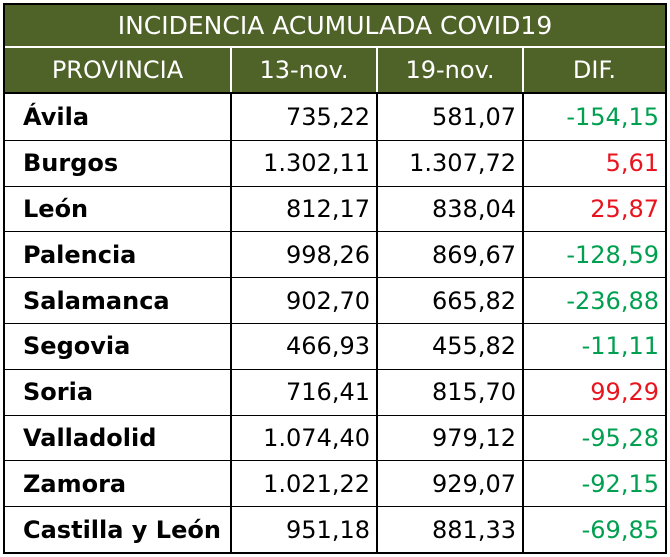 The width and height of the screenshot is (670, 557). I want to click on value-13-nov-cell: 812,17, so click(303, 209).